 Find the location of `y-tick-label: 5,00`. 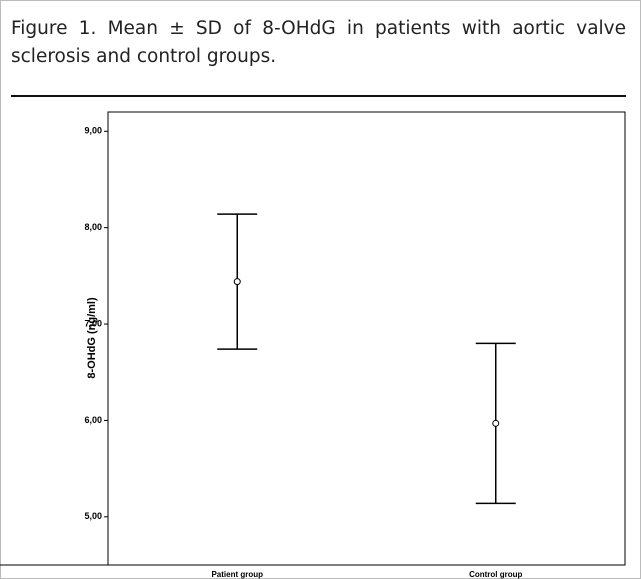

y-tick-label: 5,00 is located at coordinates (93, 516).